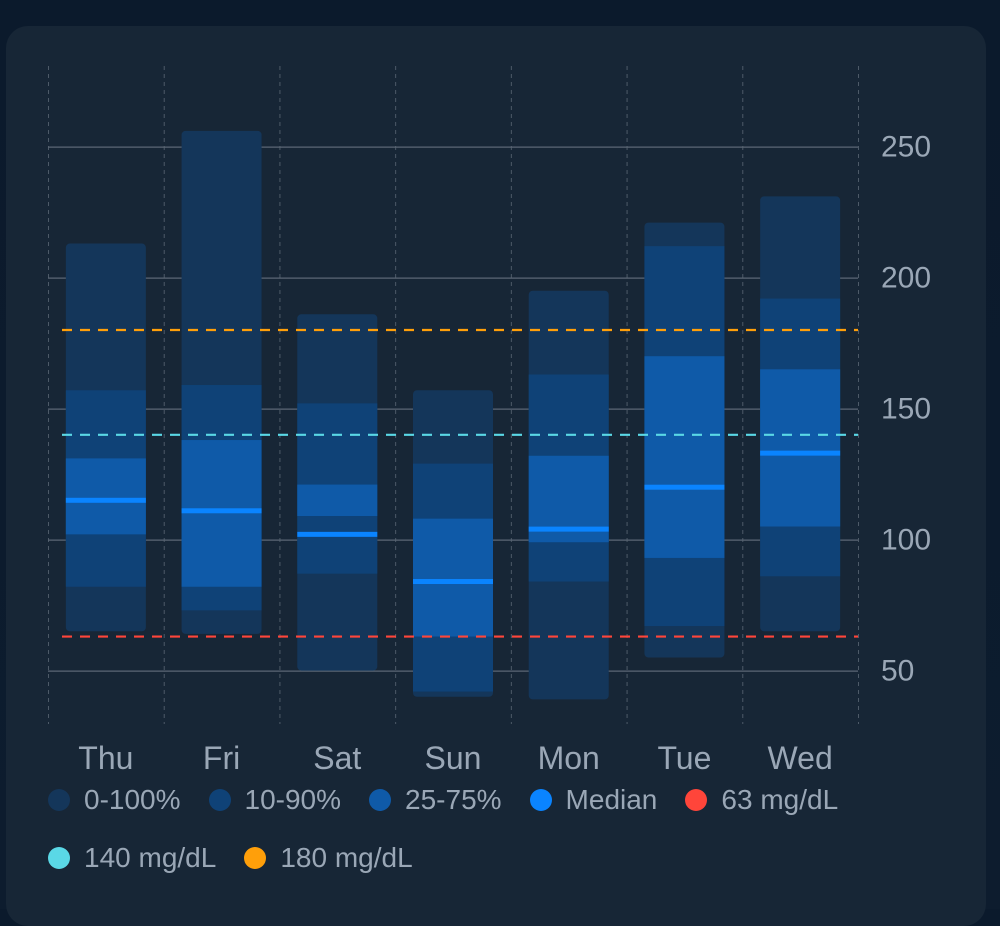 This screenshot has height=926, width=1000. Describe the element at coordinates (150, 857) in the screenshot. I see `legend-label-140: 140 mg/dL` at that location.